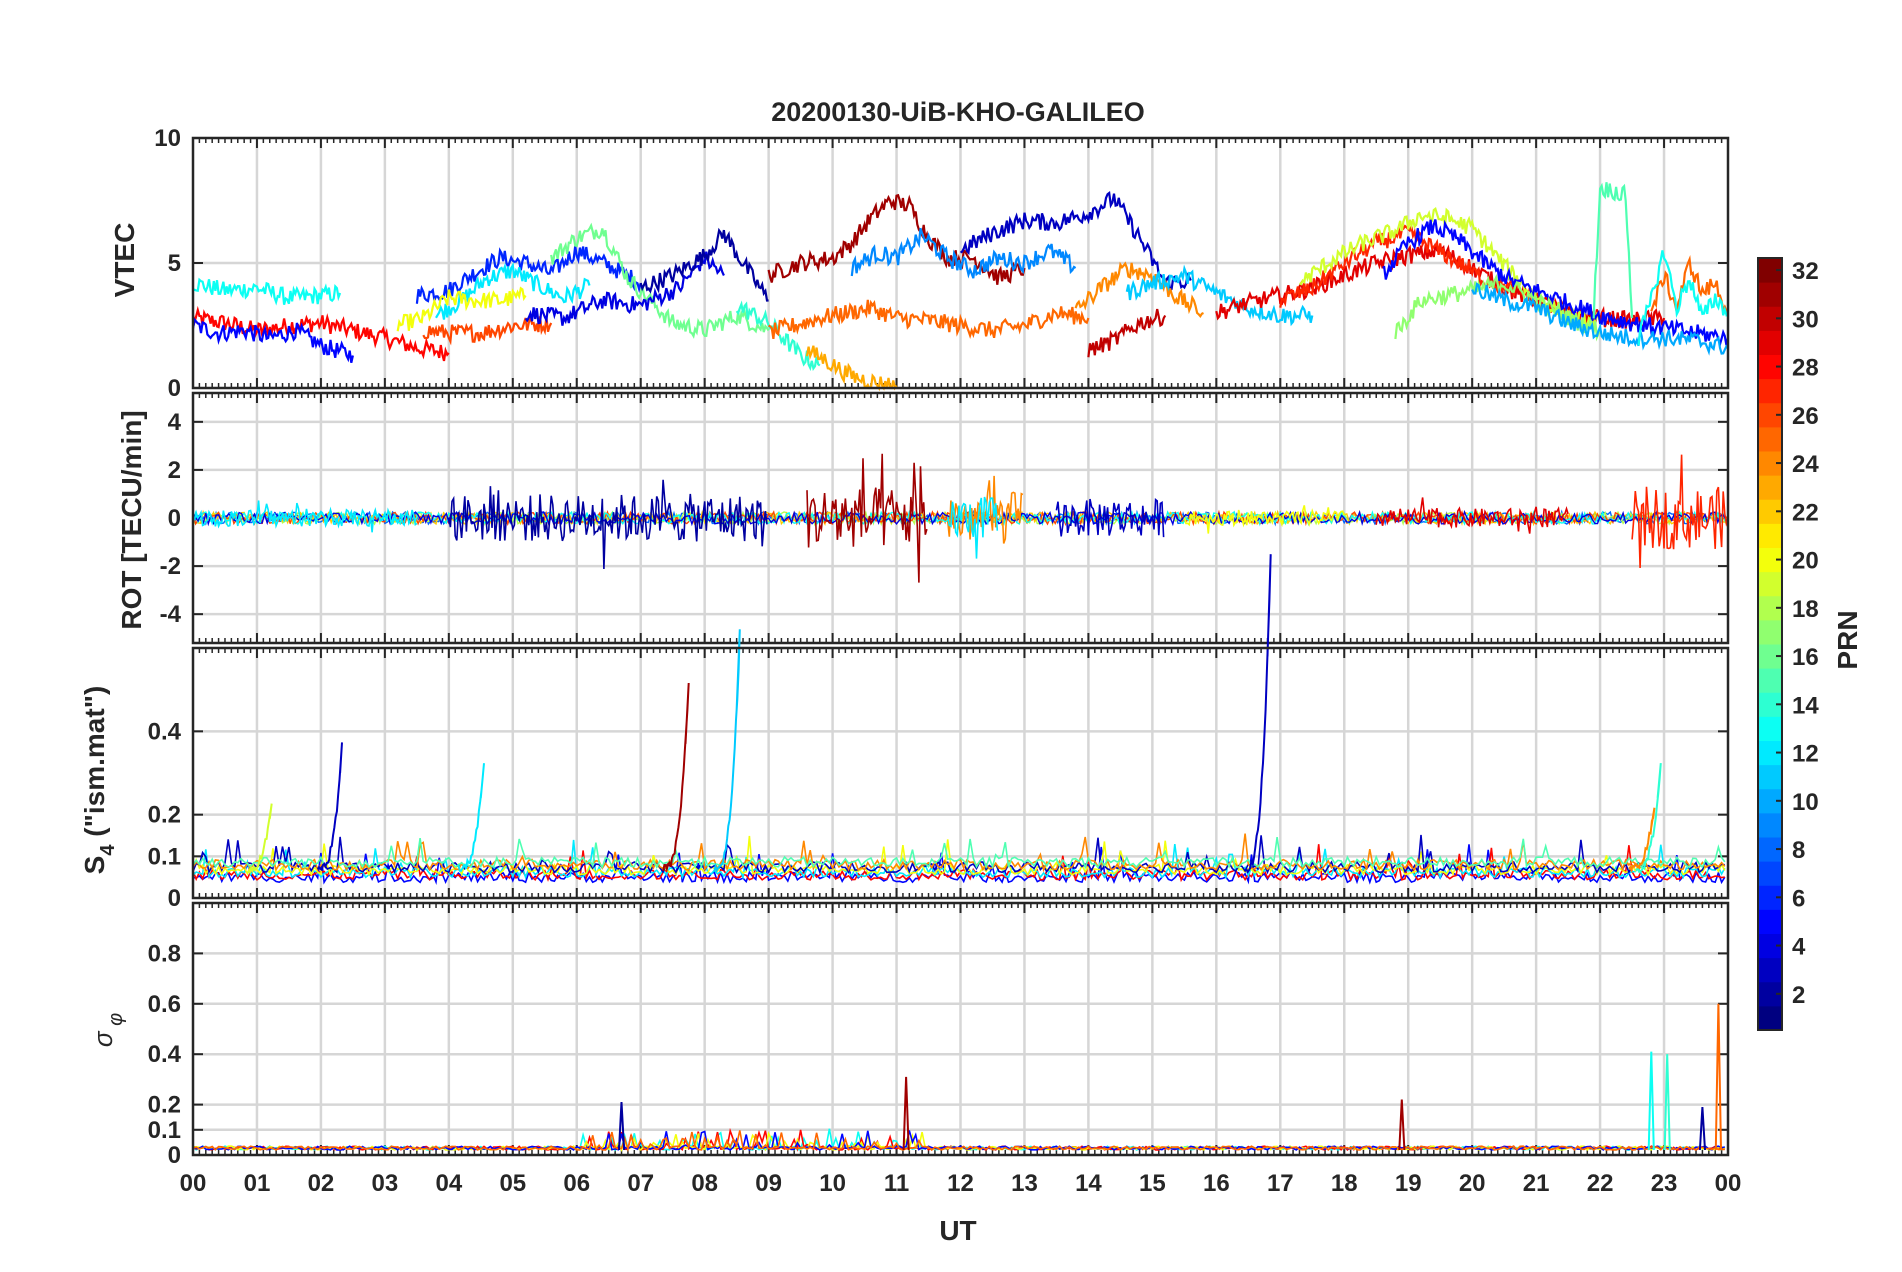 This screenshot has height=1272, width=1902. What do you see at coordinates (1805, 705) in the screenshot?
I see `colorbar-tick-label: 14` at bounding box center [1805, 705].